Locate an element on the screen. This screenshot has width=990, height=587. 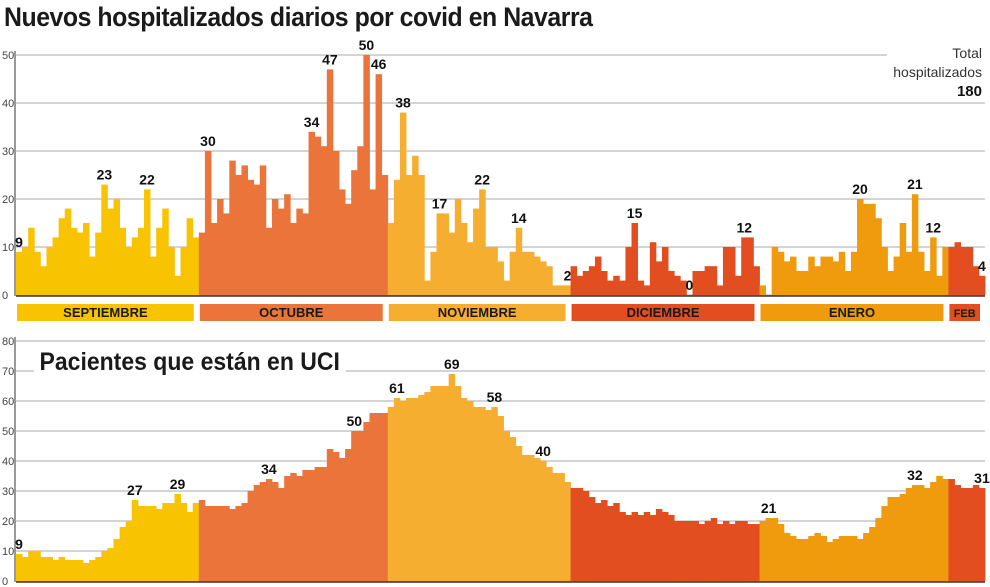
y-tick-label: 50 is located at coordinates (8, 56).